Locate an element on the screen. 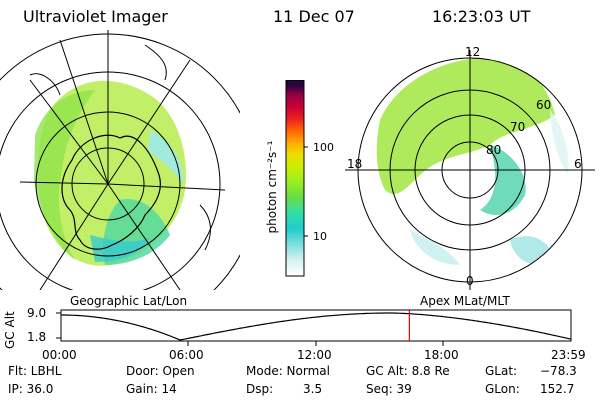 Image resolution: width=600 pixels, height=400 pixels. timeline-xtick-2: 12:00 is located at coordinates (314, 355).